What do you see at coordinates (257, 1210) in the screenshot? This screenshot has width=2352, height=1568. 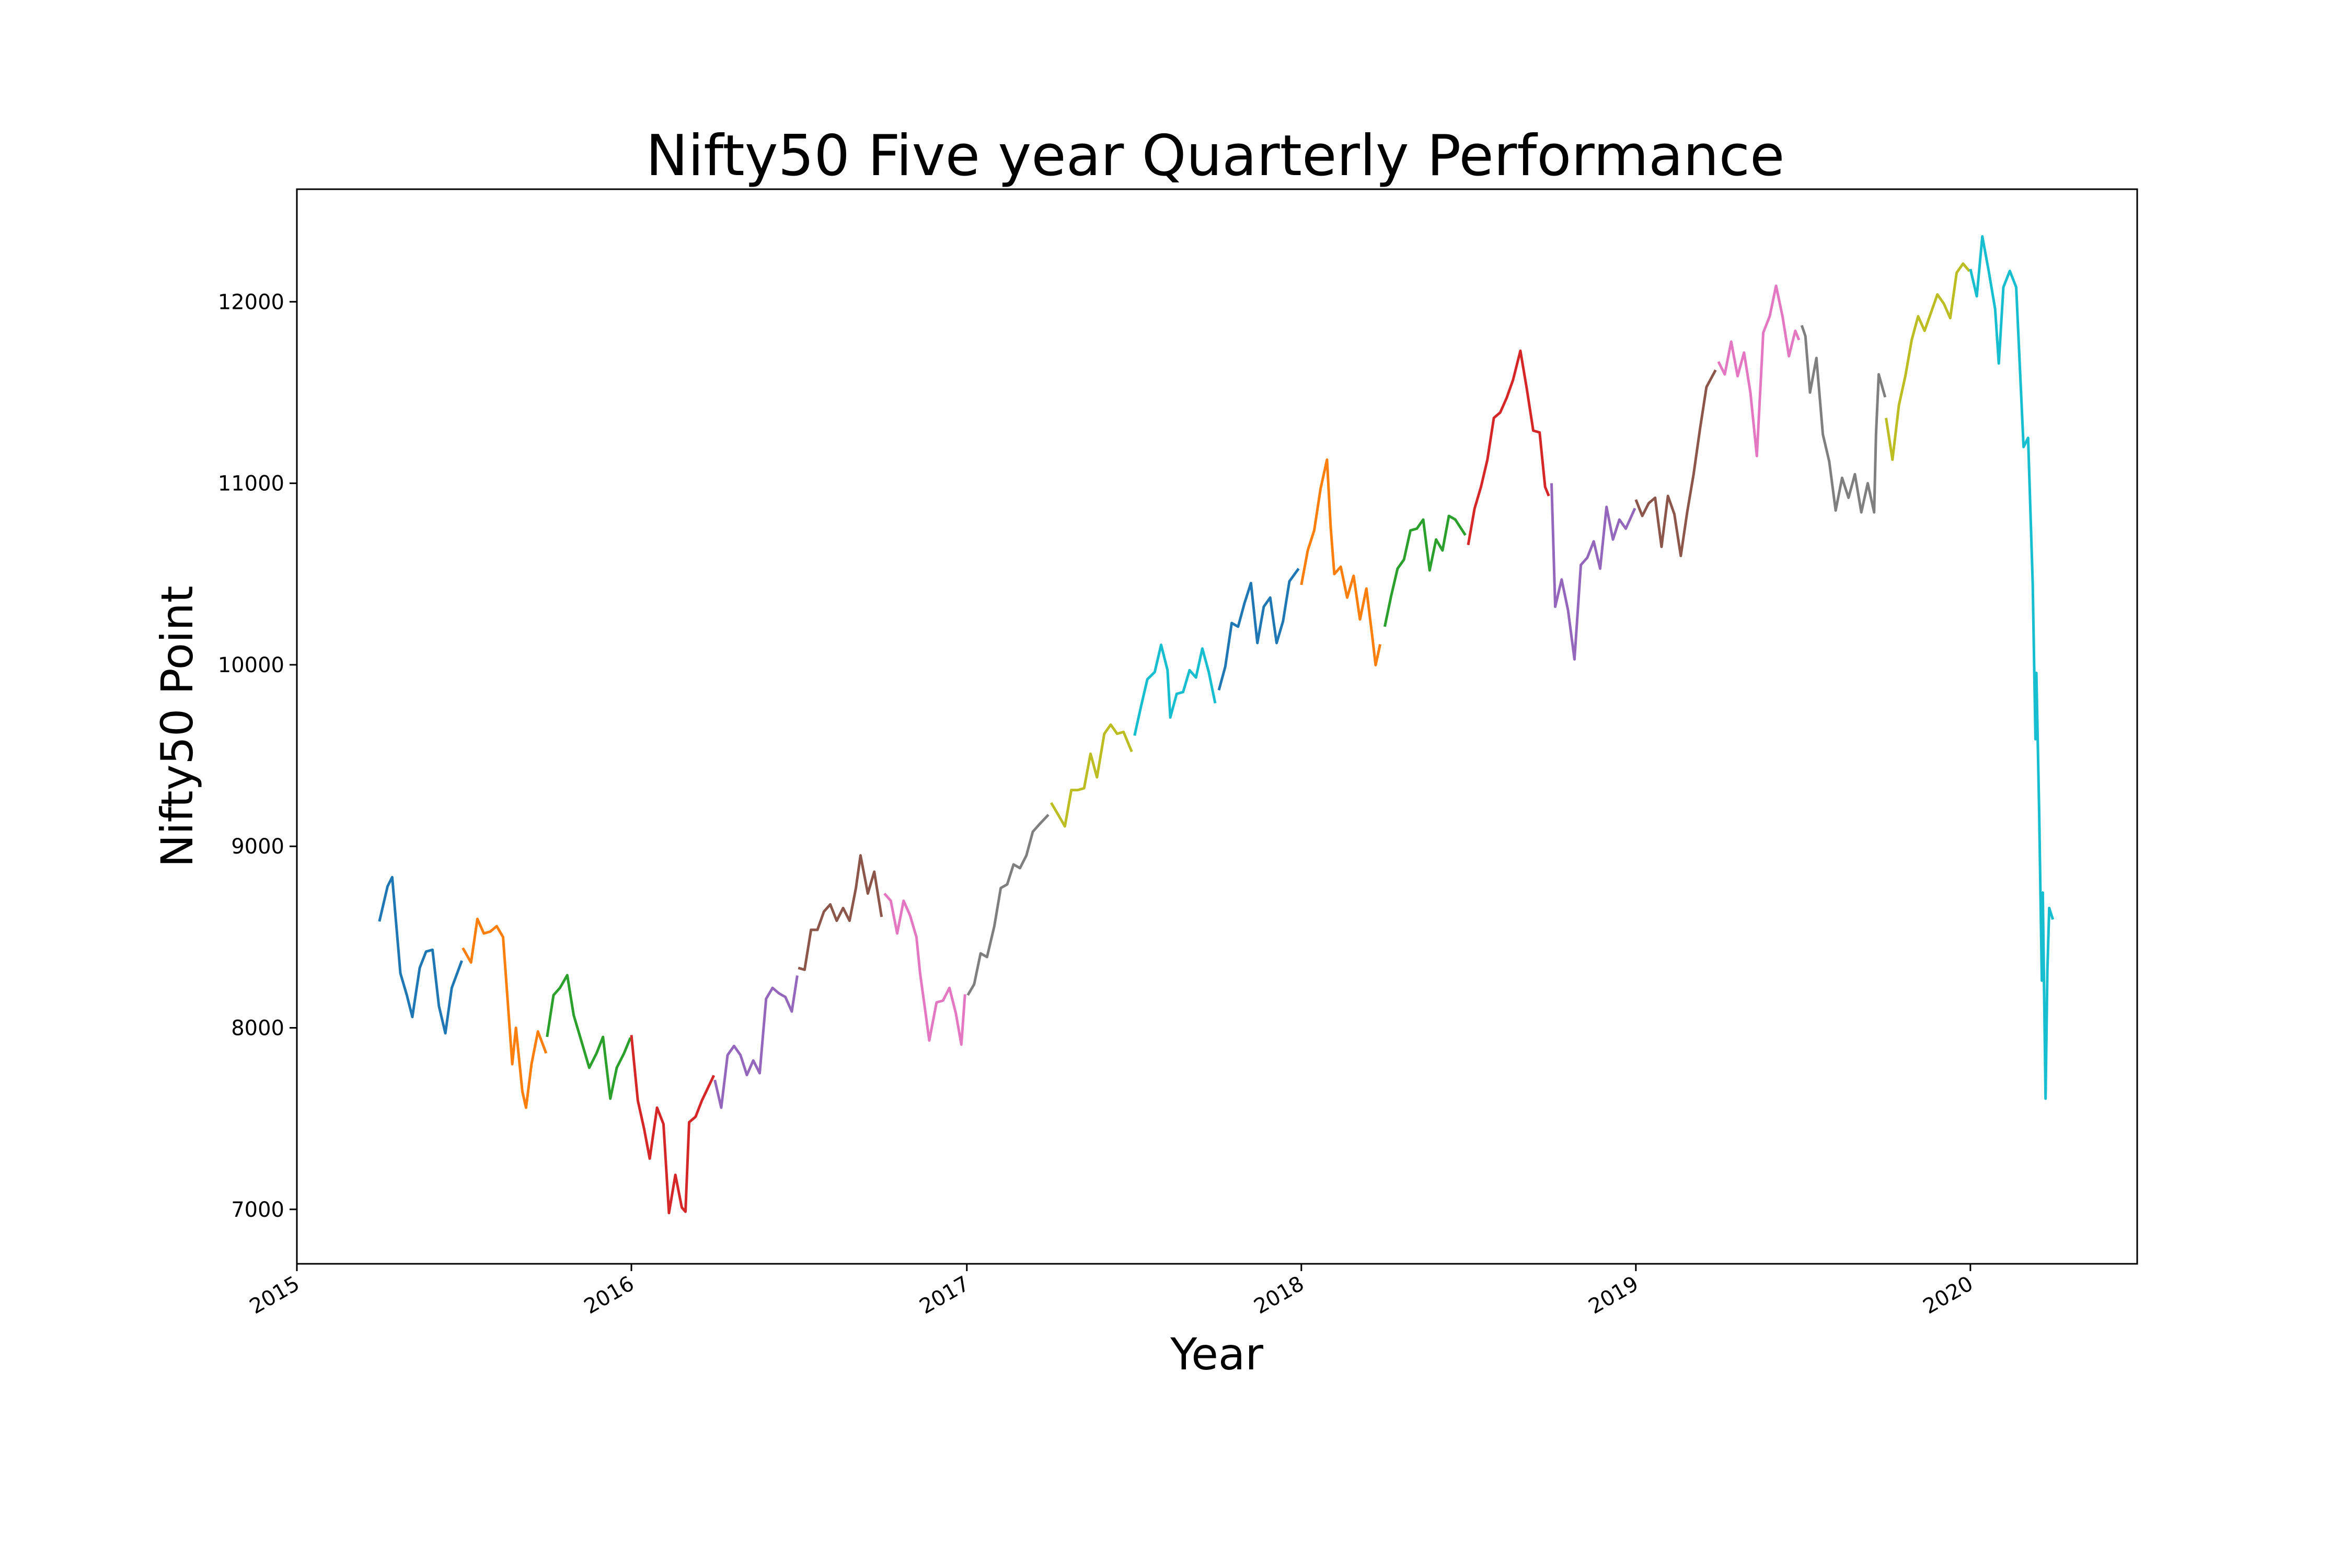 I see `y-tick-label-7000: 7000` at bounding box center [257, 1210].